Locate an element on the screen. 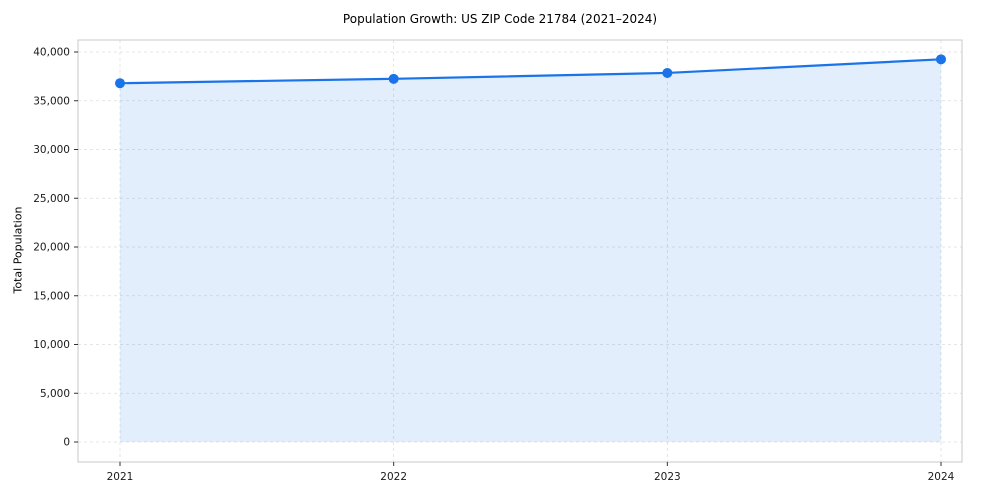 Image resolution: width=1000 pixels, height=500 pixels. data-line is located at coordinates (530, 71).